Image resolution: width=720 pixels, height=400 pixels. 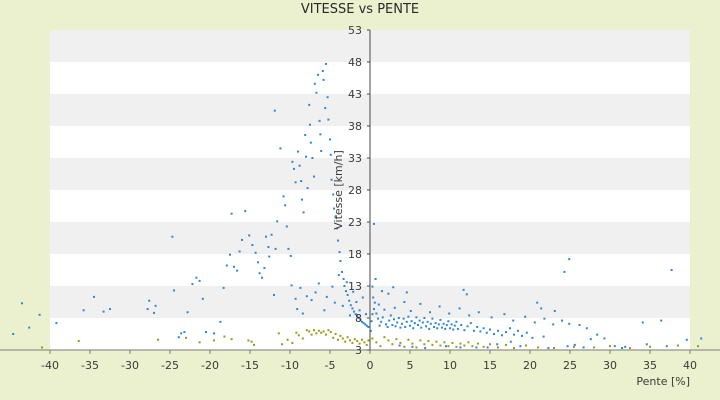 I want to click on y-tick-label: 53, so click(x=355, y=30).